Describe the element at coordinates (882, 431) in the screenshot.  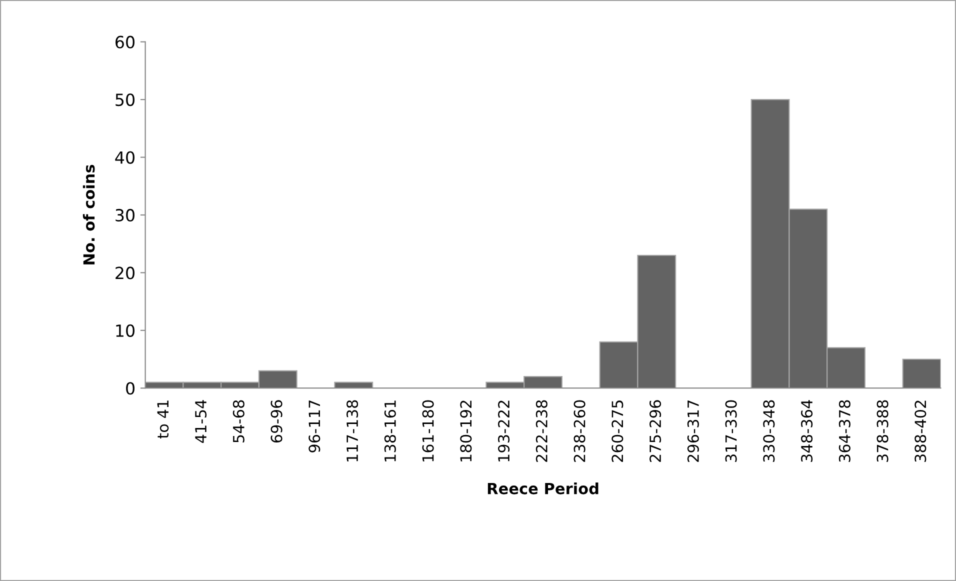
I see `x-tick-label: 378-388` at that location.